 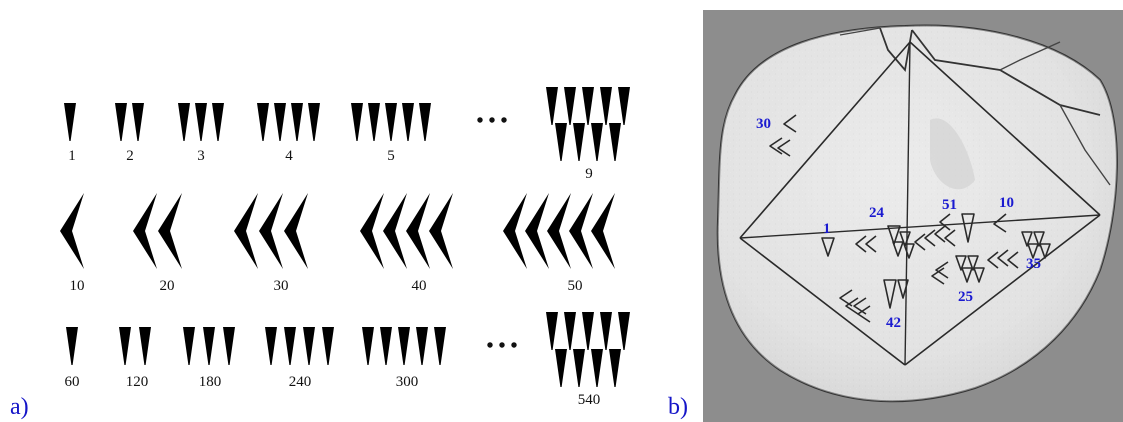 What do you see at coordinates (1033, 264) in the screenshot?
I see `tablet-label-35: 35` at bounding box center [1033, 264].